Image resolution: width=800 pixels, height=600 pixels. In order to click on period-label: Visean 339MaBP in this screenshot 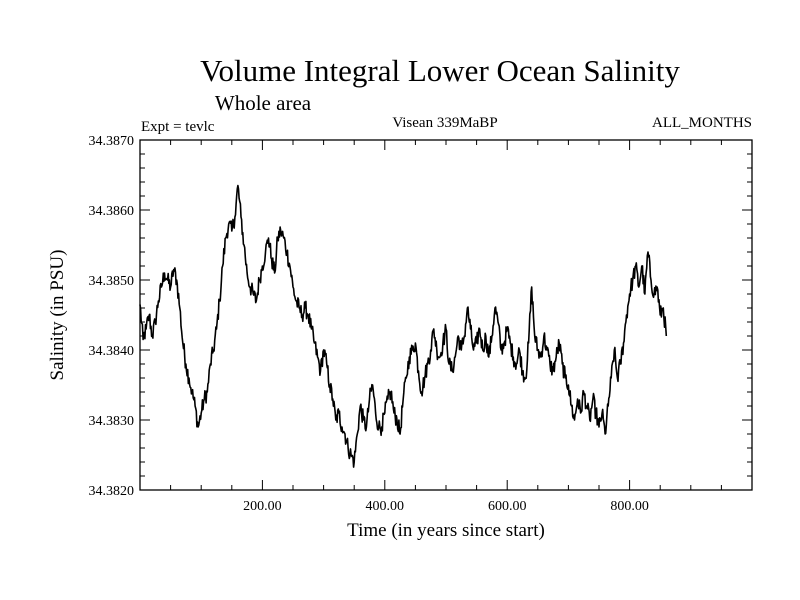, I will do `click(444, 123)`.